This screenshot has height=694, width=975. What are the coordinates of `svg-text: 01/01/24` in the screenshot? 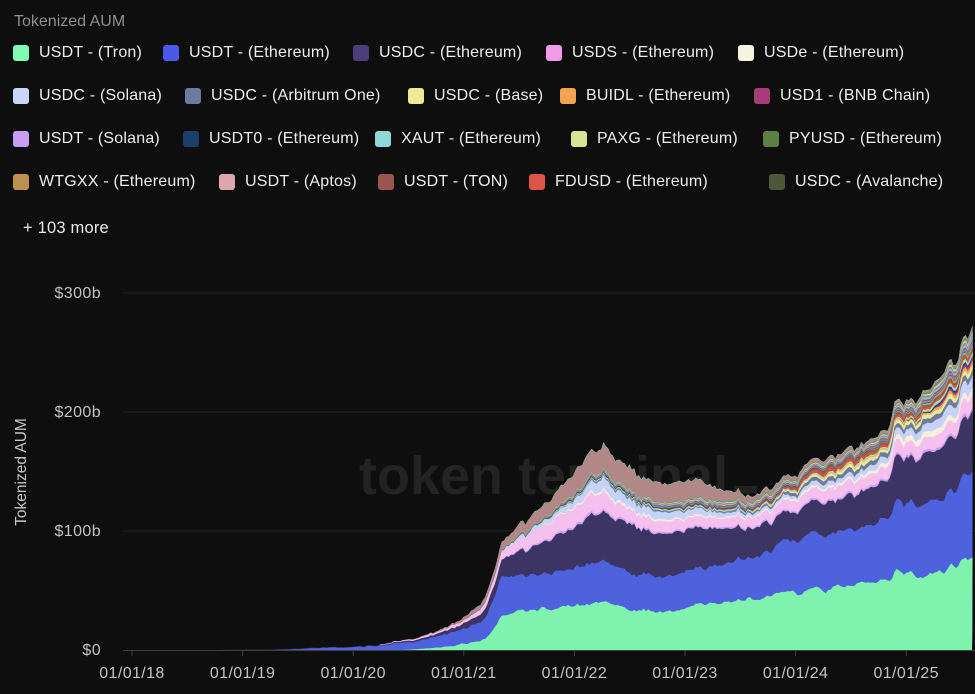 It's located at (795, 673).